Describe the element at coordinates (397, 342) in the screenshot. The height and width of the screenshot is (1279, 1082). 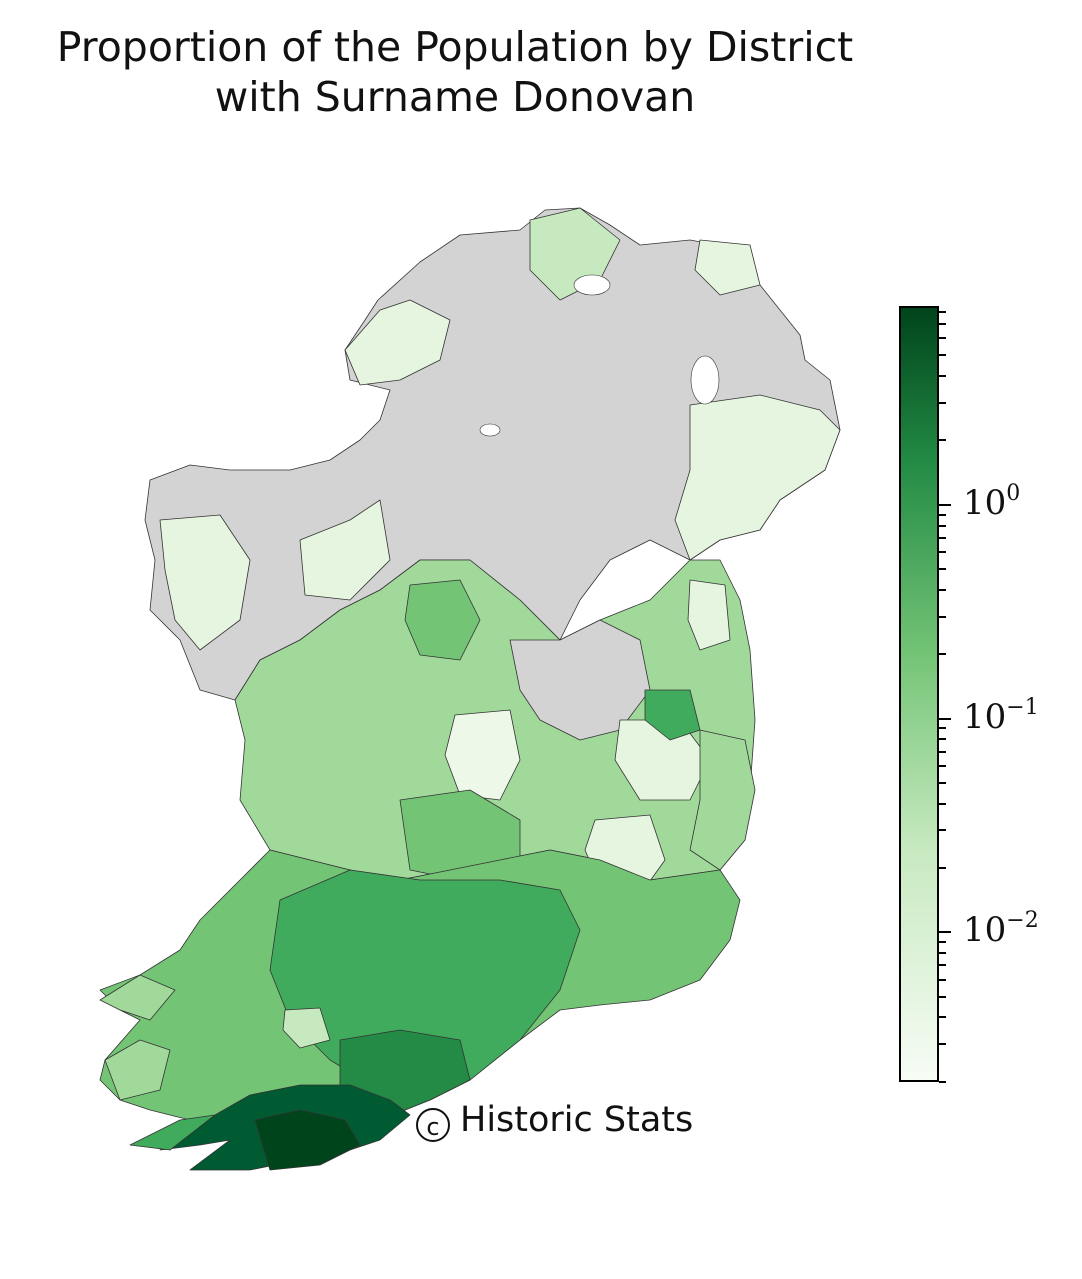
I see `region-donegal-light` at that location.